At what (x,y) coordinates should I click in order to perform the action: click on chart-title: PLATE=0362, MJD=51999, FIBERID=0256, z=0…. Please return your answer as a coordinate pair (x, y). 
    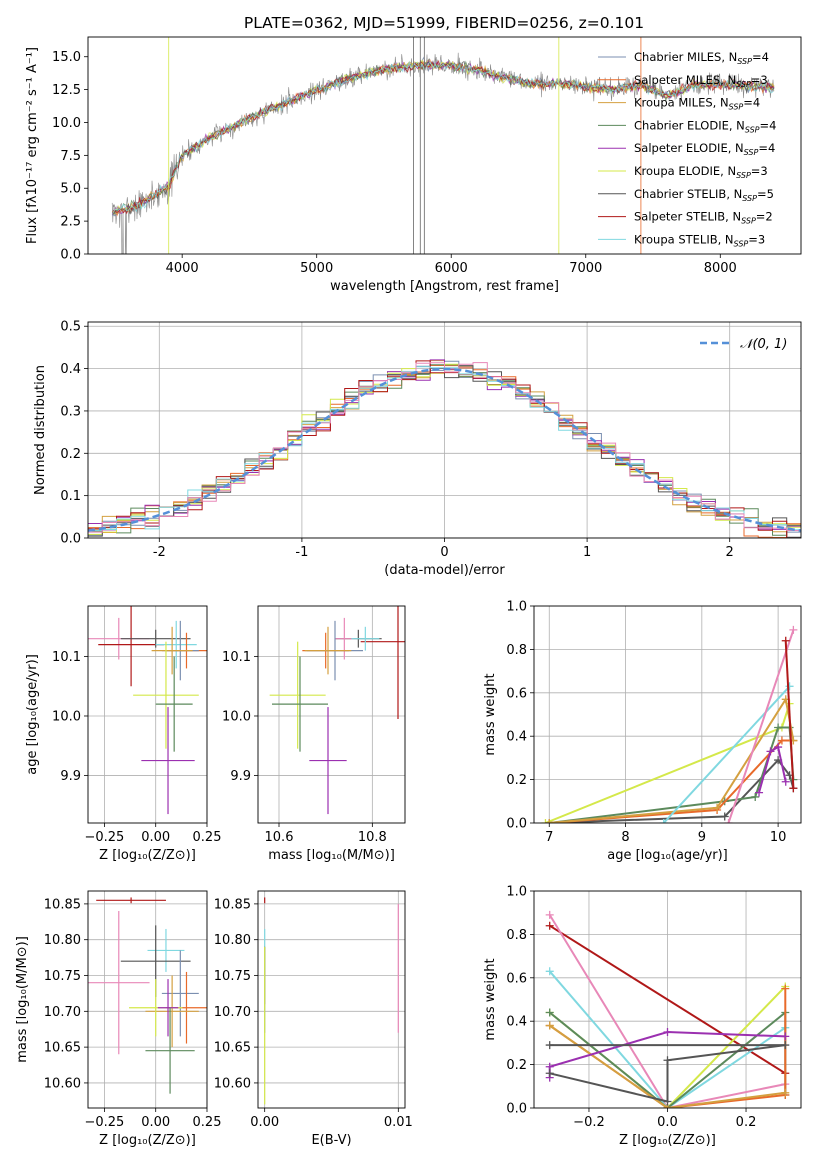
    Looking at the image, I should click on (444, 23).